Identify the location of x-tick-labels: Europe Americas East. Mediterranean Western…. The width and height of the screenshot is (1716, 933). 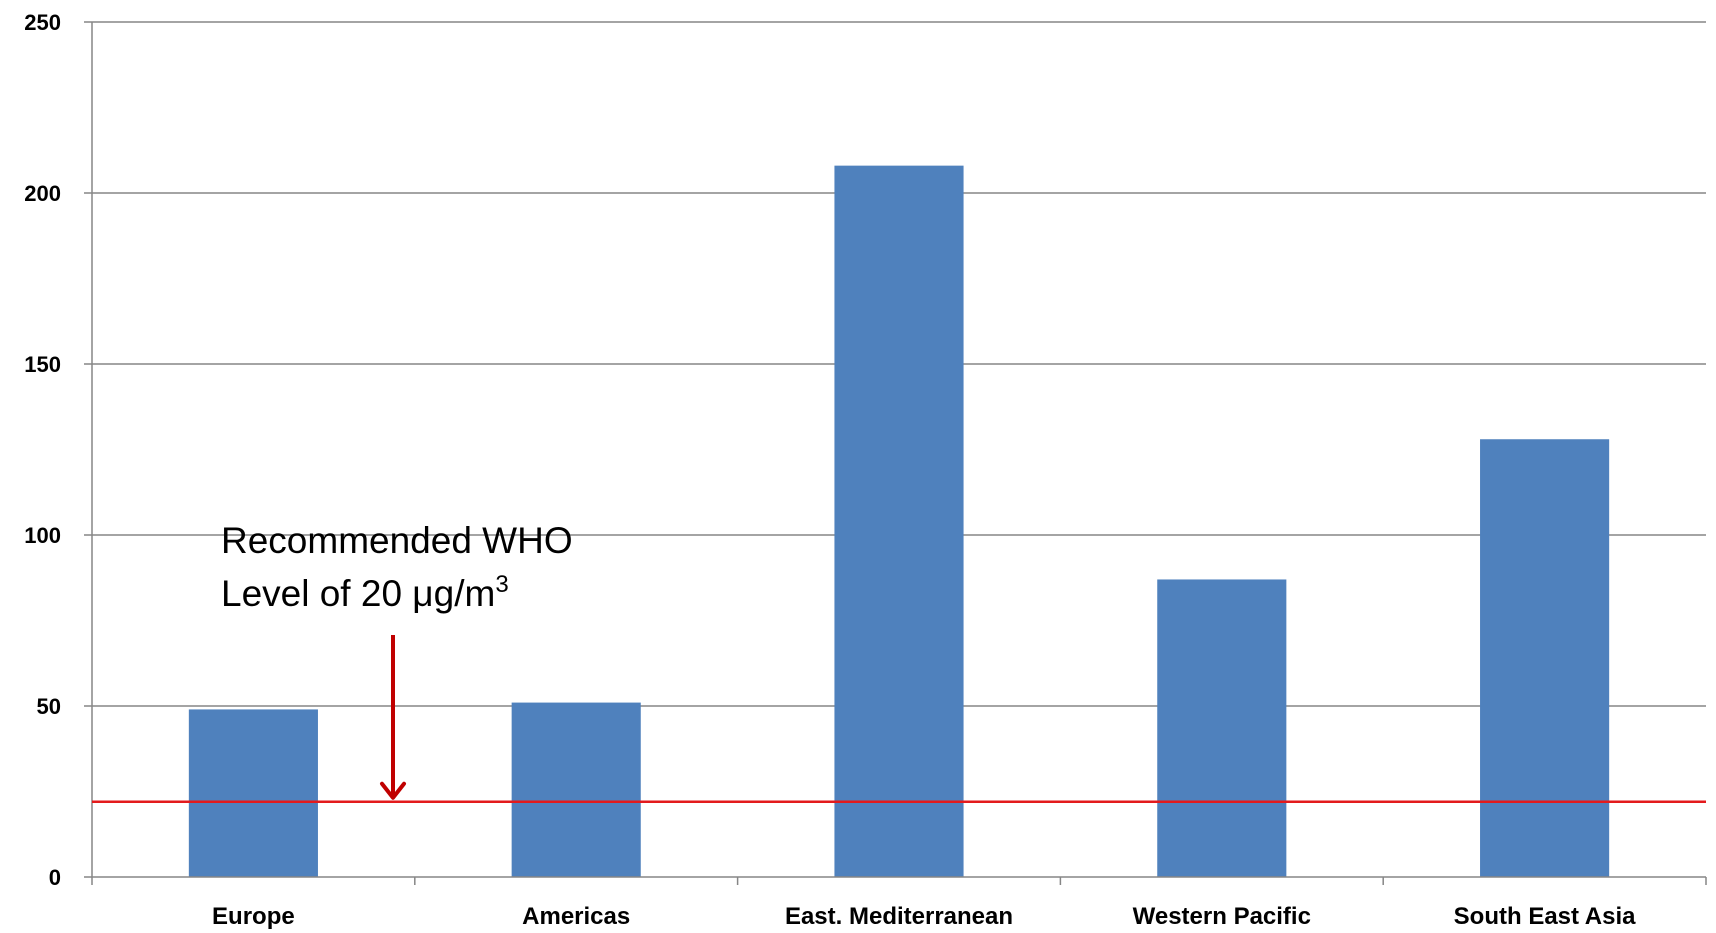
(924, 916).